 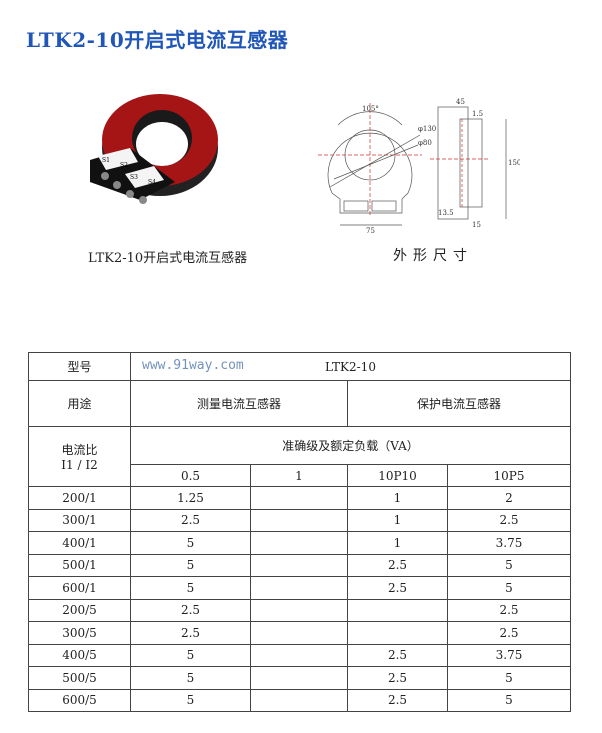 I want to click on accuracy-label: 准确级及额定负载（VA）, so click(x=350, y=445).